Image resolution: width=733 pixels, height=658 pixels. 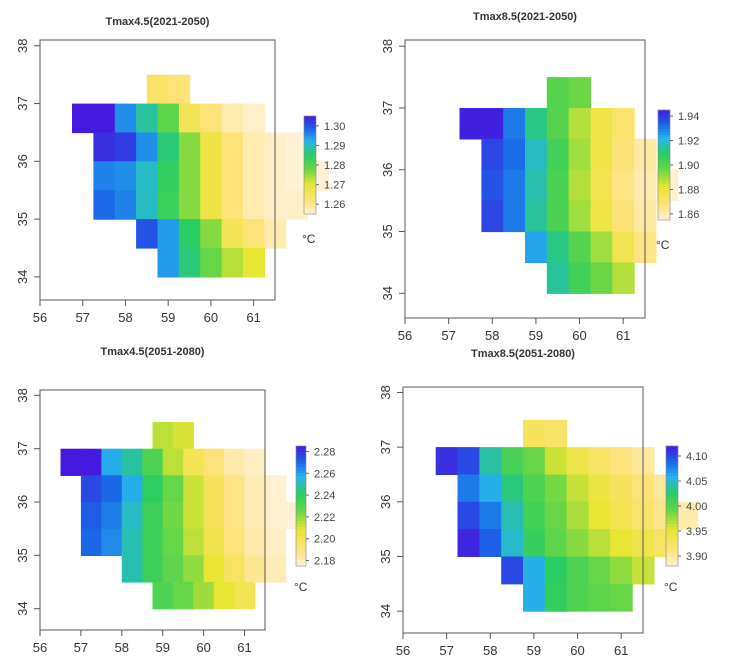 What do you see at coordinates (696, 557) in the screenshot?
I see `legend-label: 3.90` at bounding box center [696, 557].